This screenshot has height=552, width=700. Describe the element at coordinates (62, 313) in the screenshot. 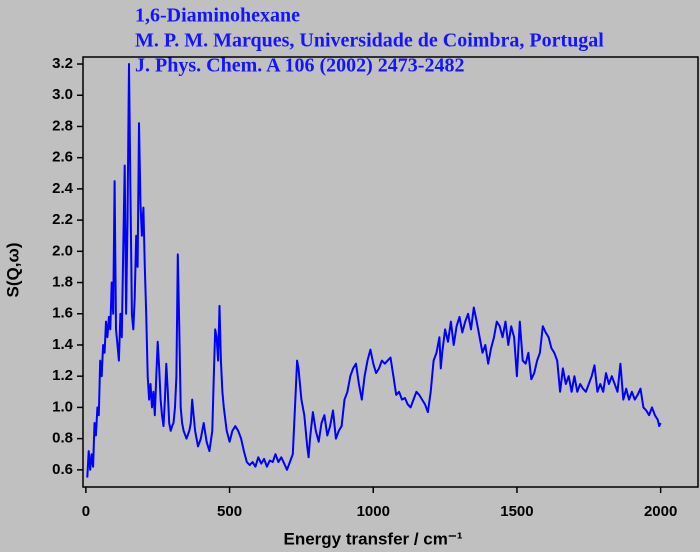

I see `y-tick-label: 1.6` at that location.